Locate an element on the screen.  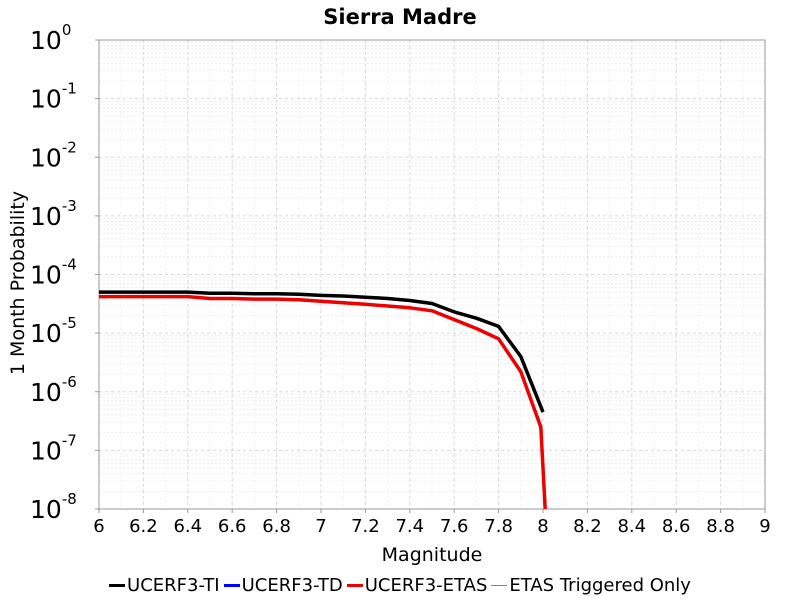
x-tick-label: 8.6 is located at coordinates (676, 526).